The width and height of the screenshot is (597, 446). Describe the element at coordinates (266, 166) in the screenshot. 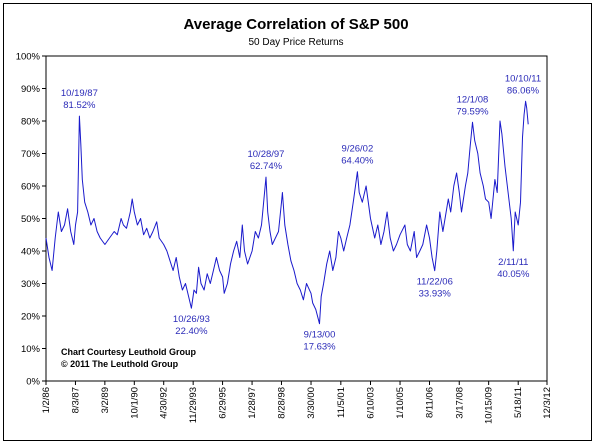

I see `annotation-value: 62.74%` at that location.